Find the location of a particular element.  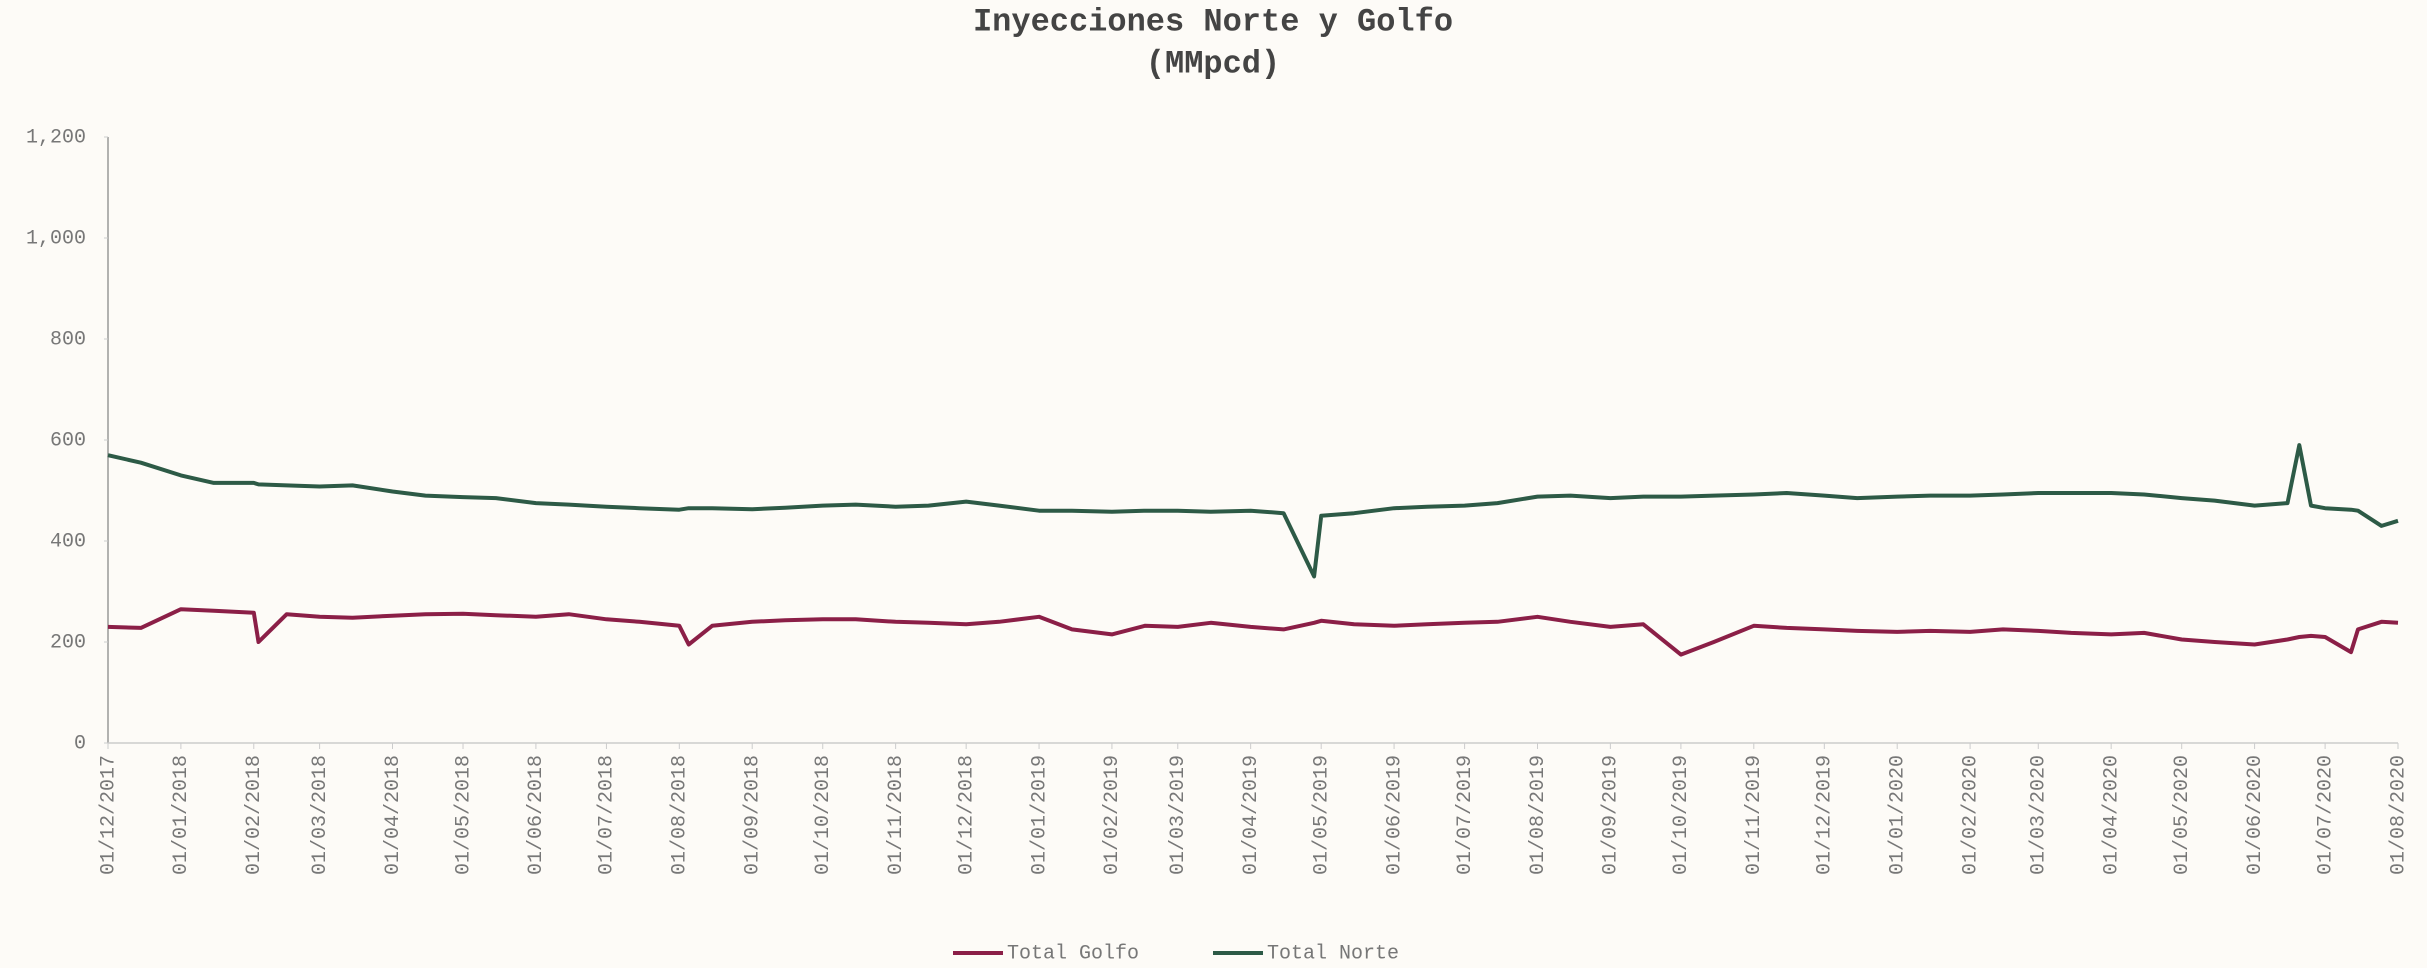

x-tick-label: 01/09/2018 is located at coordinates (752, 815).